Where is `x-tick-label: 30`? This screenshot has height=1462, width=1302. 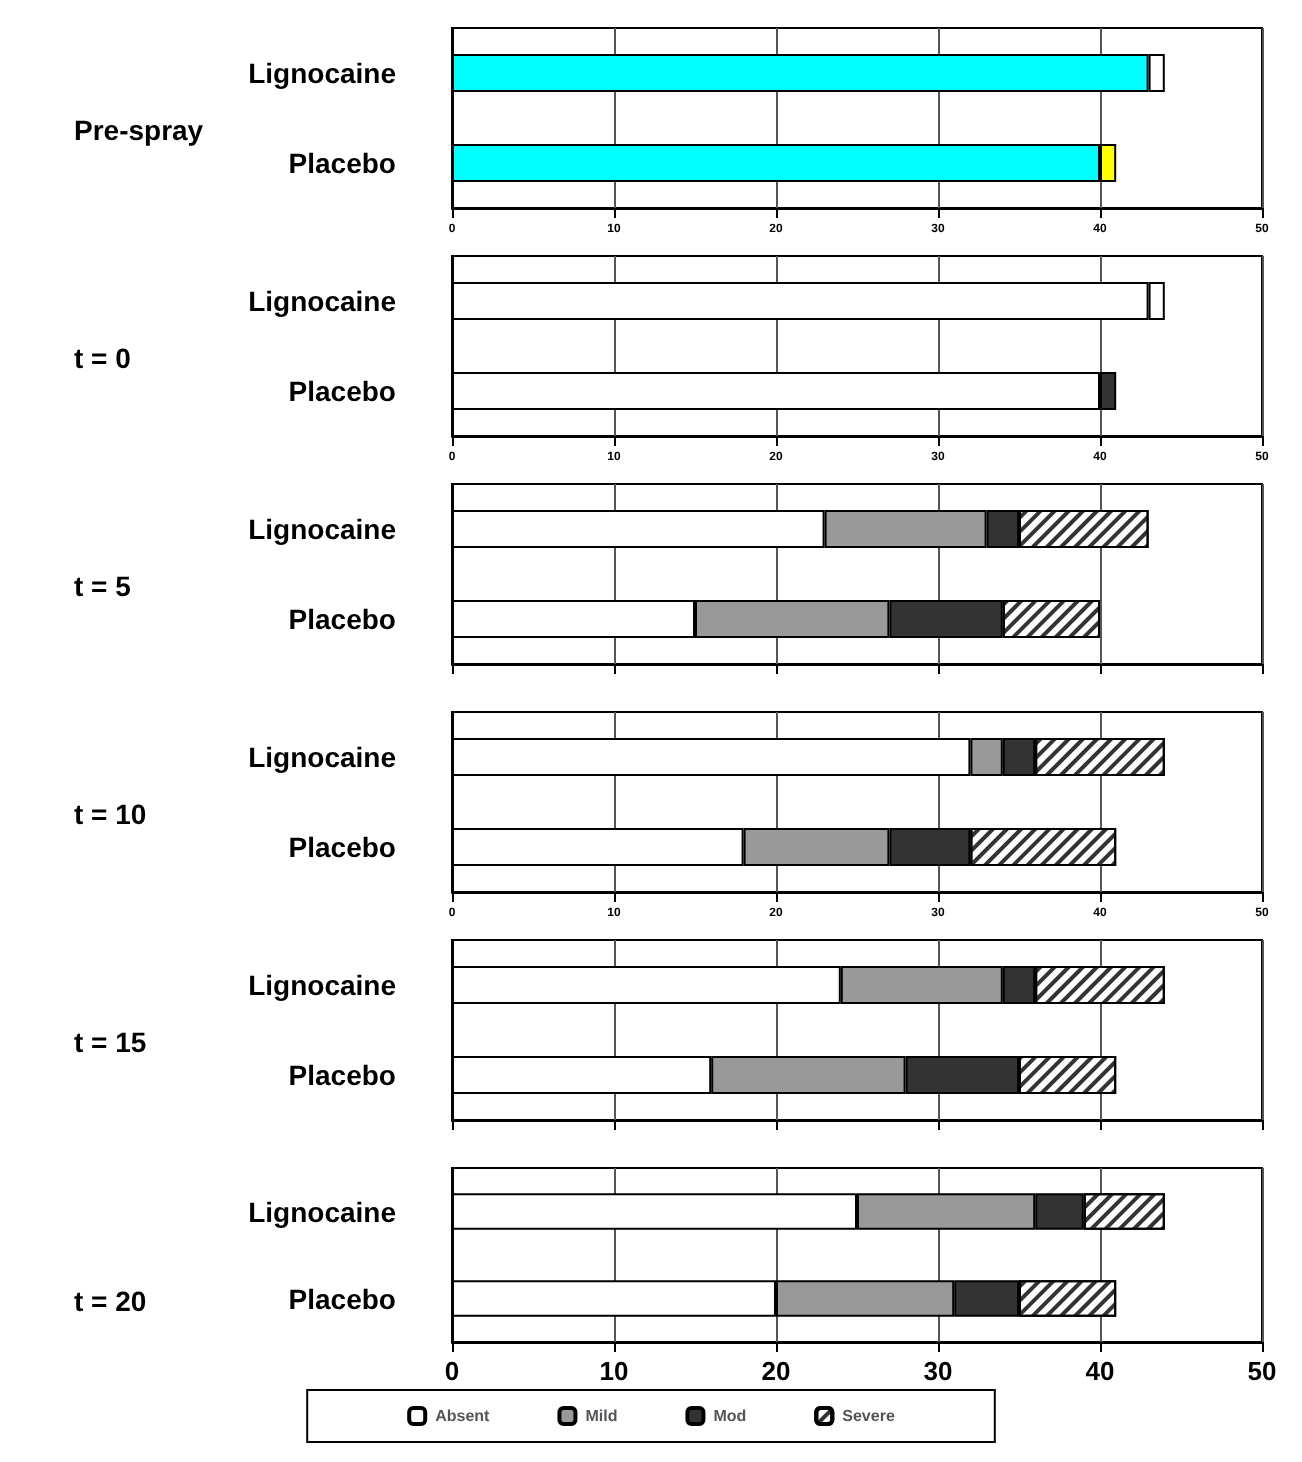 x-tick-label: 30 is located at coordinates (938, 1371).